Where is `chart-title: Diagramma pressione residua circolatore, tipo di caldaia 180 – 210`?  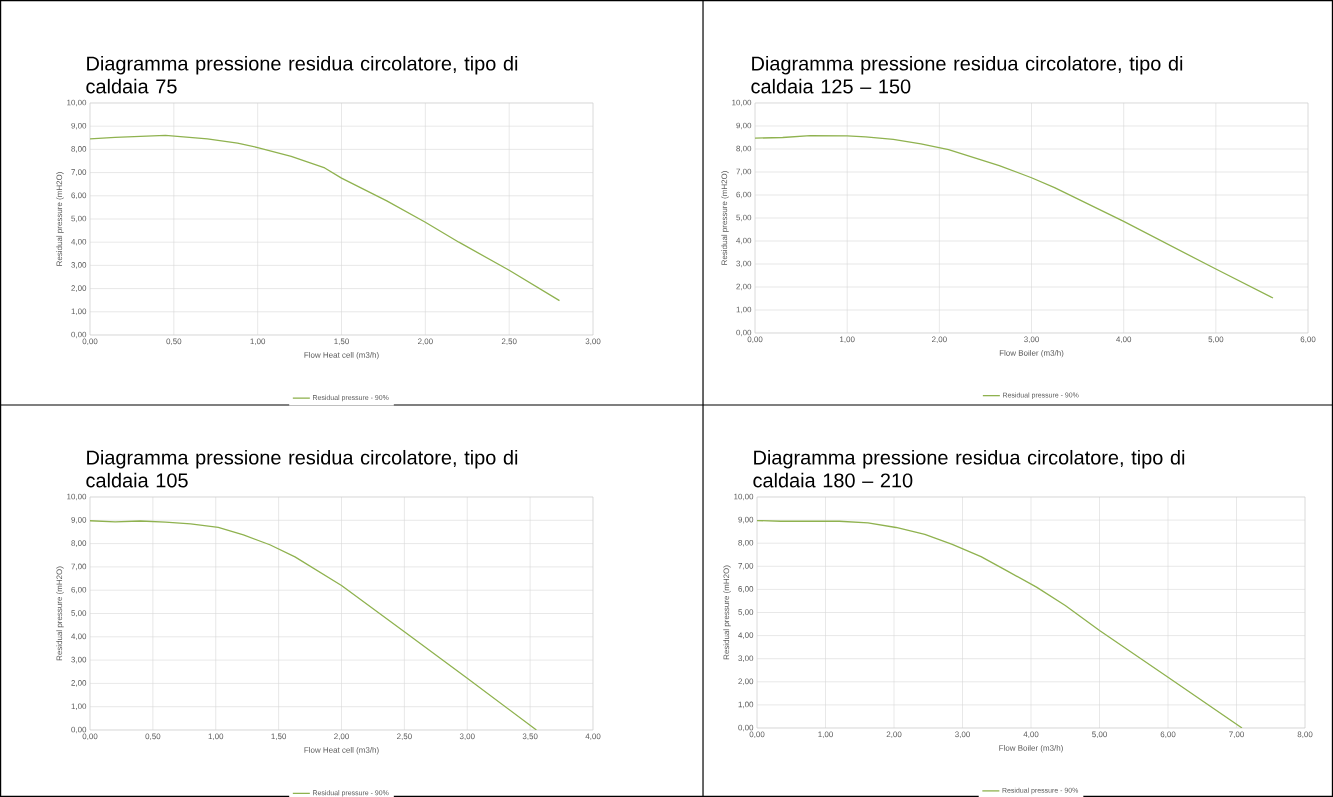 chart-title: Diagramma pressione residua circolatore, tipo di caldaia 180 – 210 is located at coordinates (969, 468).